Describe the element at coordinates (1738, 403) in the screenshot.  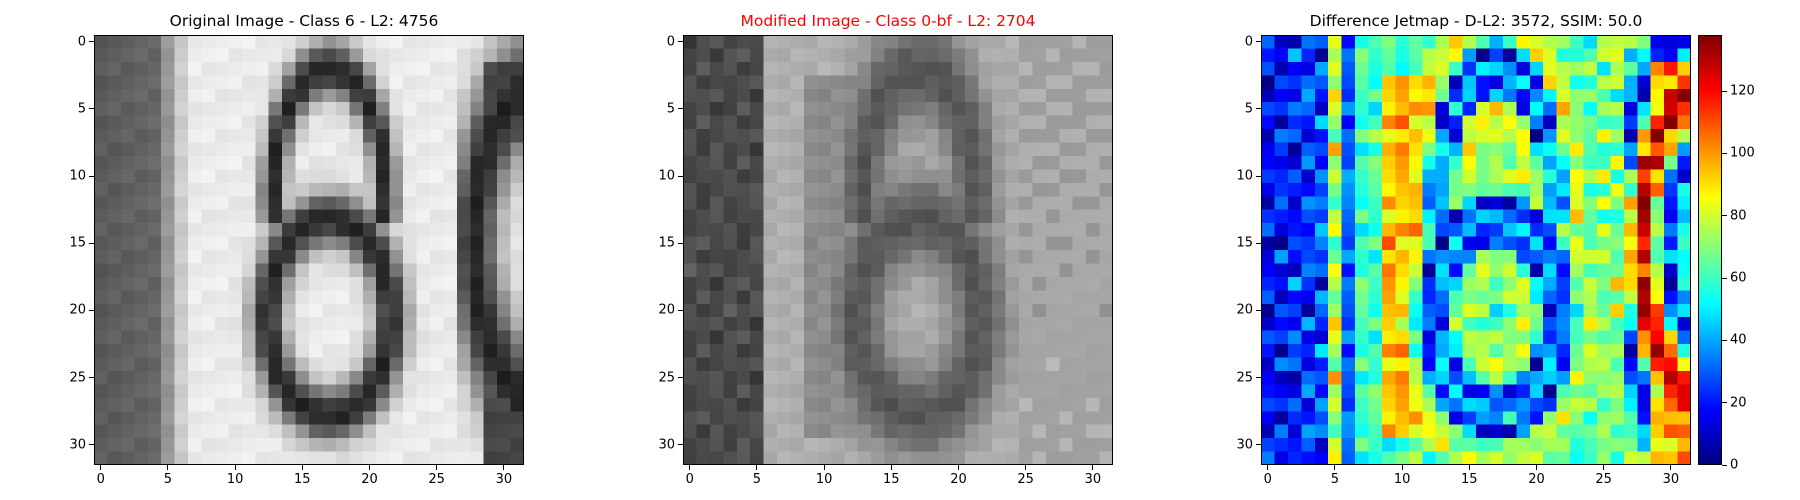
I see `colorbar-tick-label: 20` at that location.